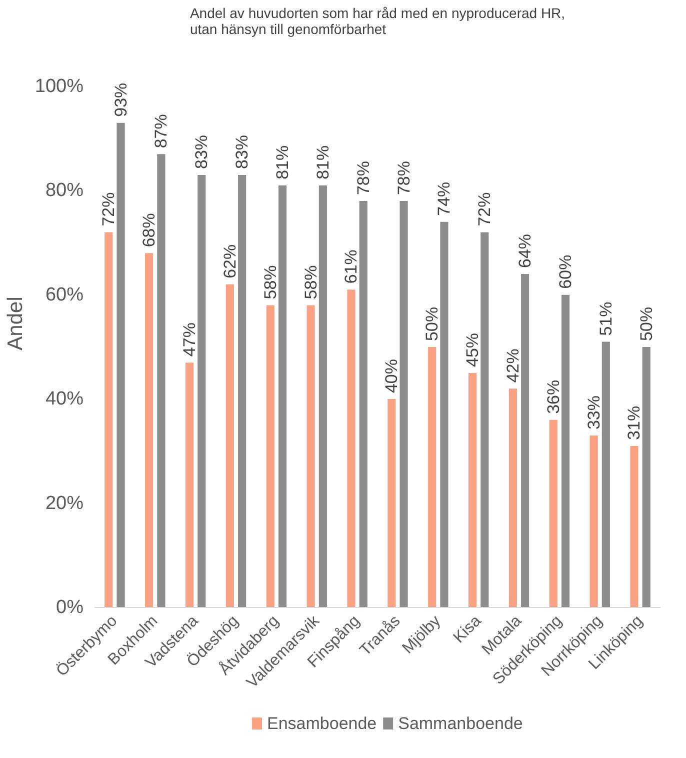 The width and height of the screenshot is (686, 758). What do you see at coordinates (553, 397) in the screenshot?
I see `data-label: 36%` at bounding box center [553, 397].